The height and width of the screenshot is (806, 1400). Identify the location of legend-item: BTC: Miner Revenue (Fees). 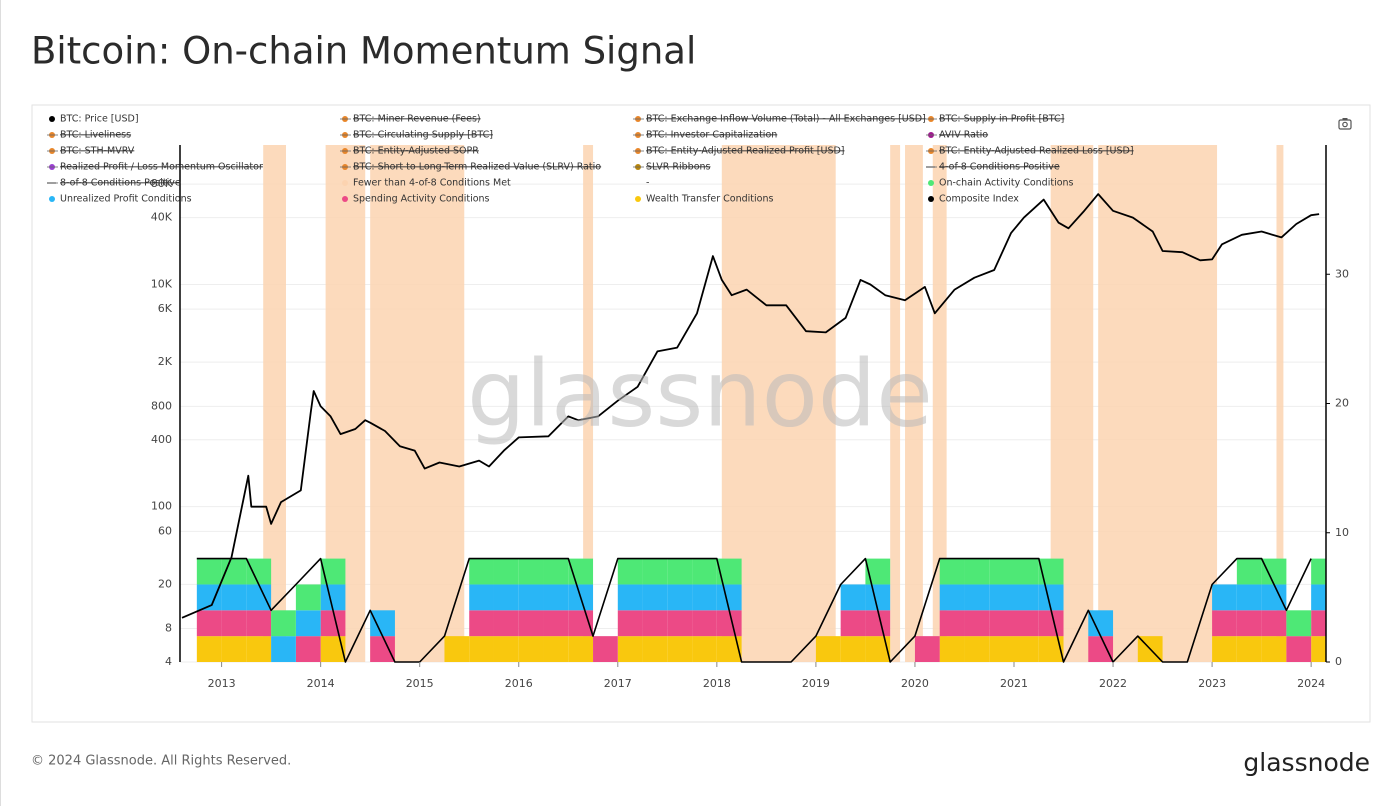
(410, 119).